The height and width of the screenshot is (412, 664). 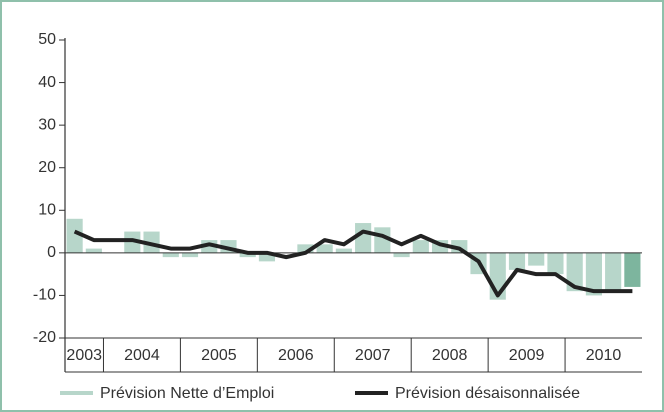 I want to click on x-tick-label: 2007, so click(x=373, y=355).